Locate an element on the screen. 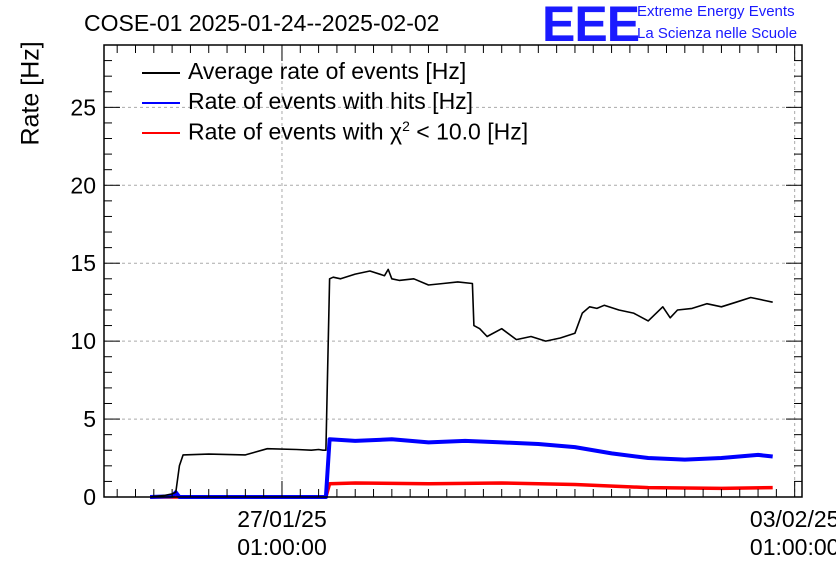  chart-title: COSE-01 2025-01-24--2025-02-02 is located at coordinates (262, 23).